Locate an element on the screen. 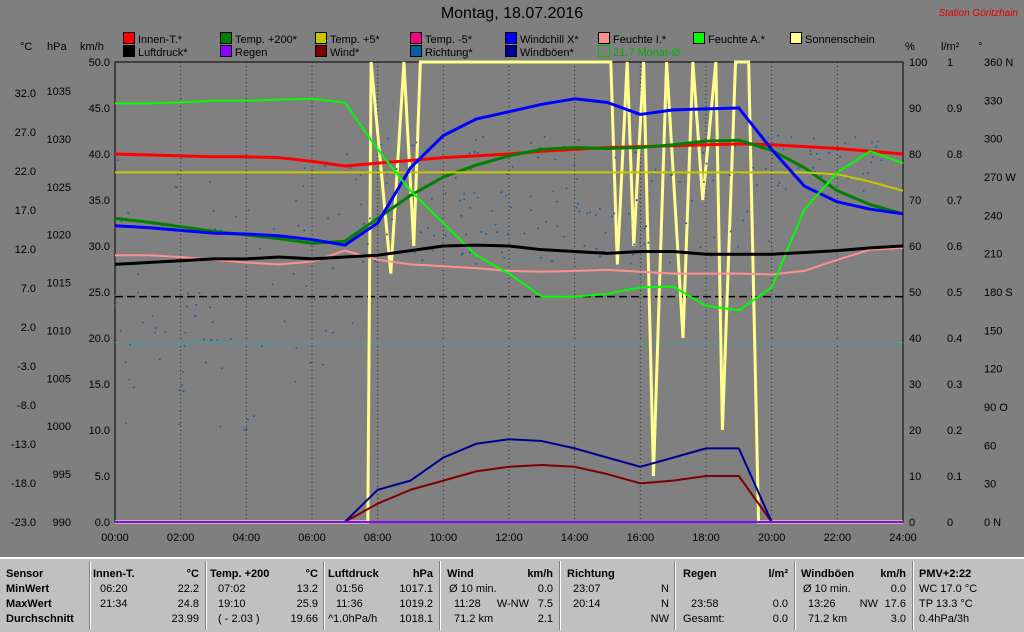 The height and width of the screenshot is (632, 1024). legend-label: Sonnenschein is located at coordinates (840, 40).